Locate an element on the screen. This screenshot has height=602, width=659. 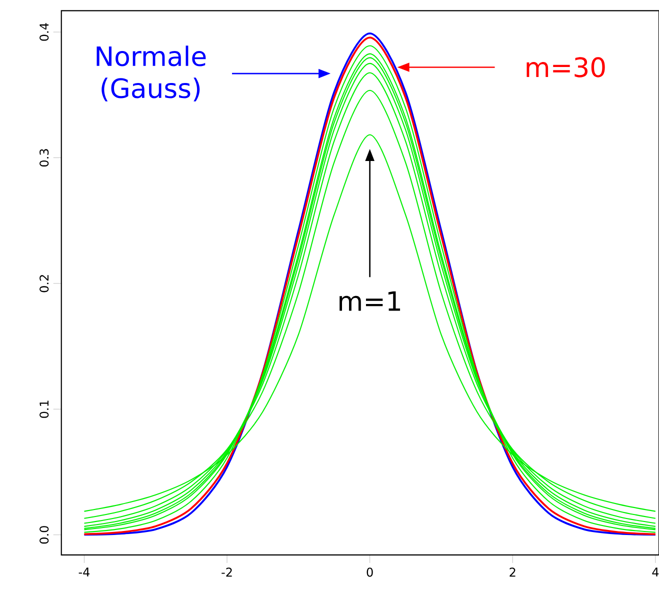
annotation: m=1 is located at coordinates (370, 301).